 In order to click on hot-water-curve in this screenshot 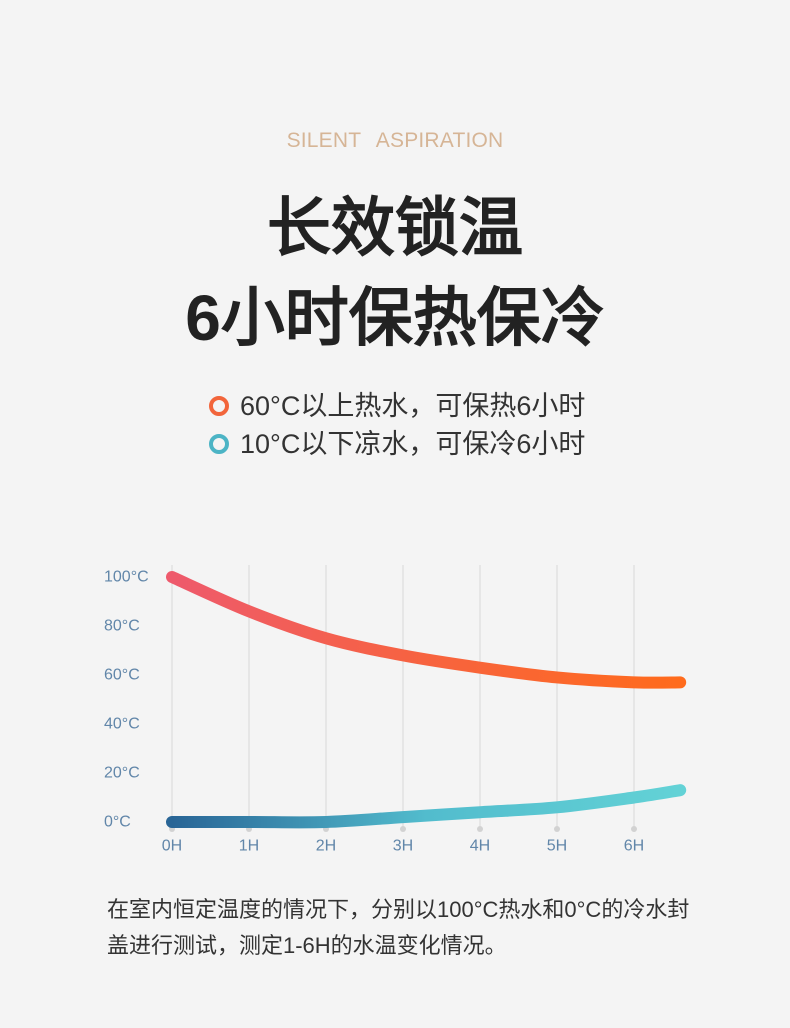, I will do `click(426, 630)`.